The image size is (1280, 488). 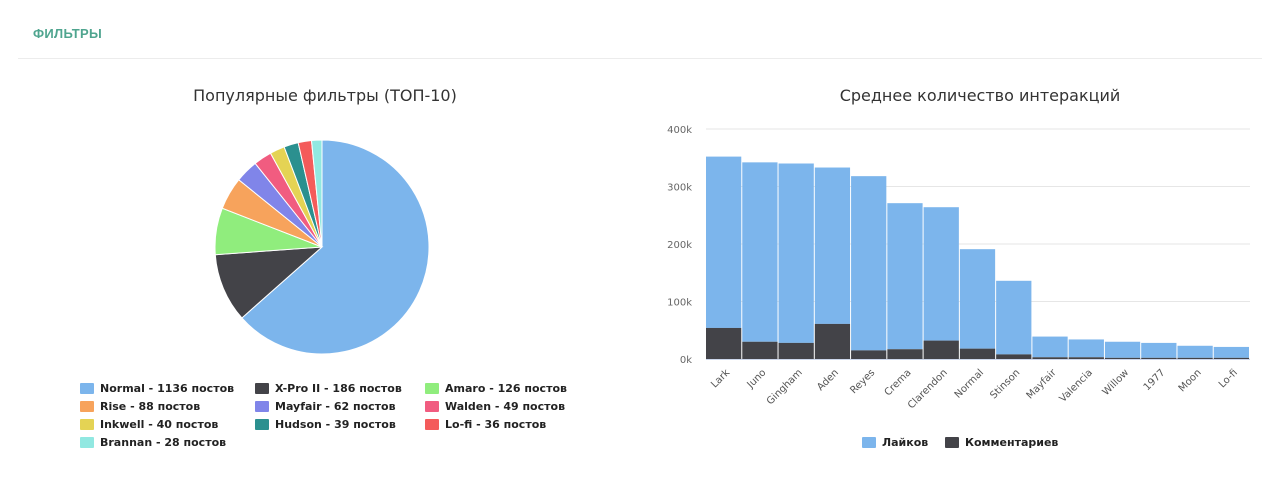 What do you see at coordinates (832, 245) in the screenshot?
I see `bar-likes-aden` at bounding box center [832, 245].